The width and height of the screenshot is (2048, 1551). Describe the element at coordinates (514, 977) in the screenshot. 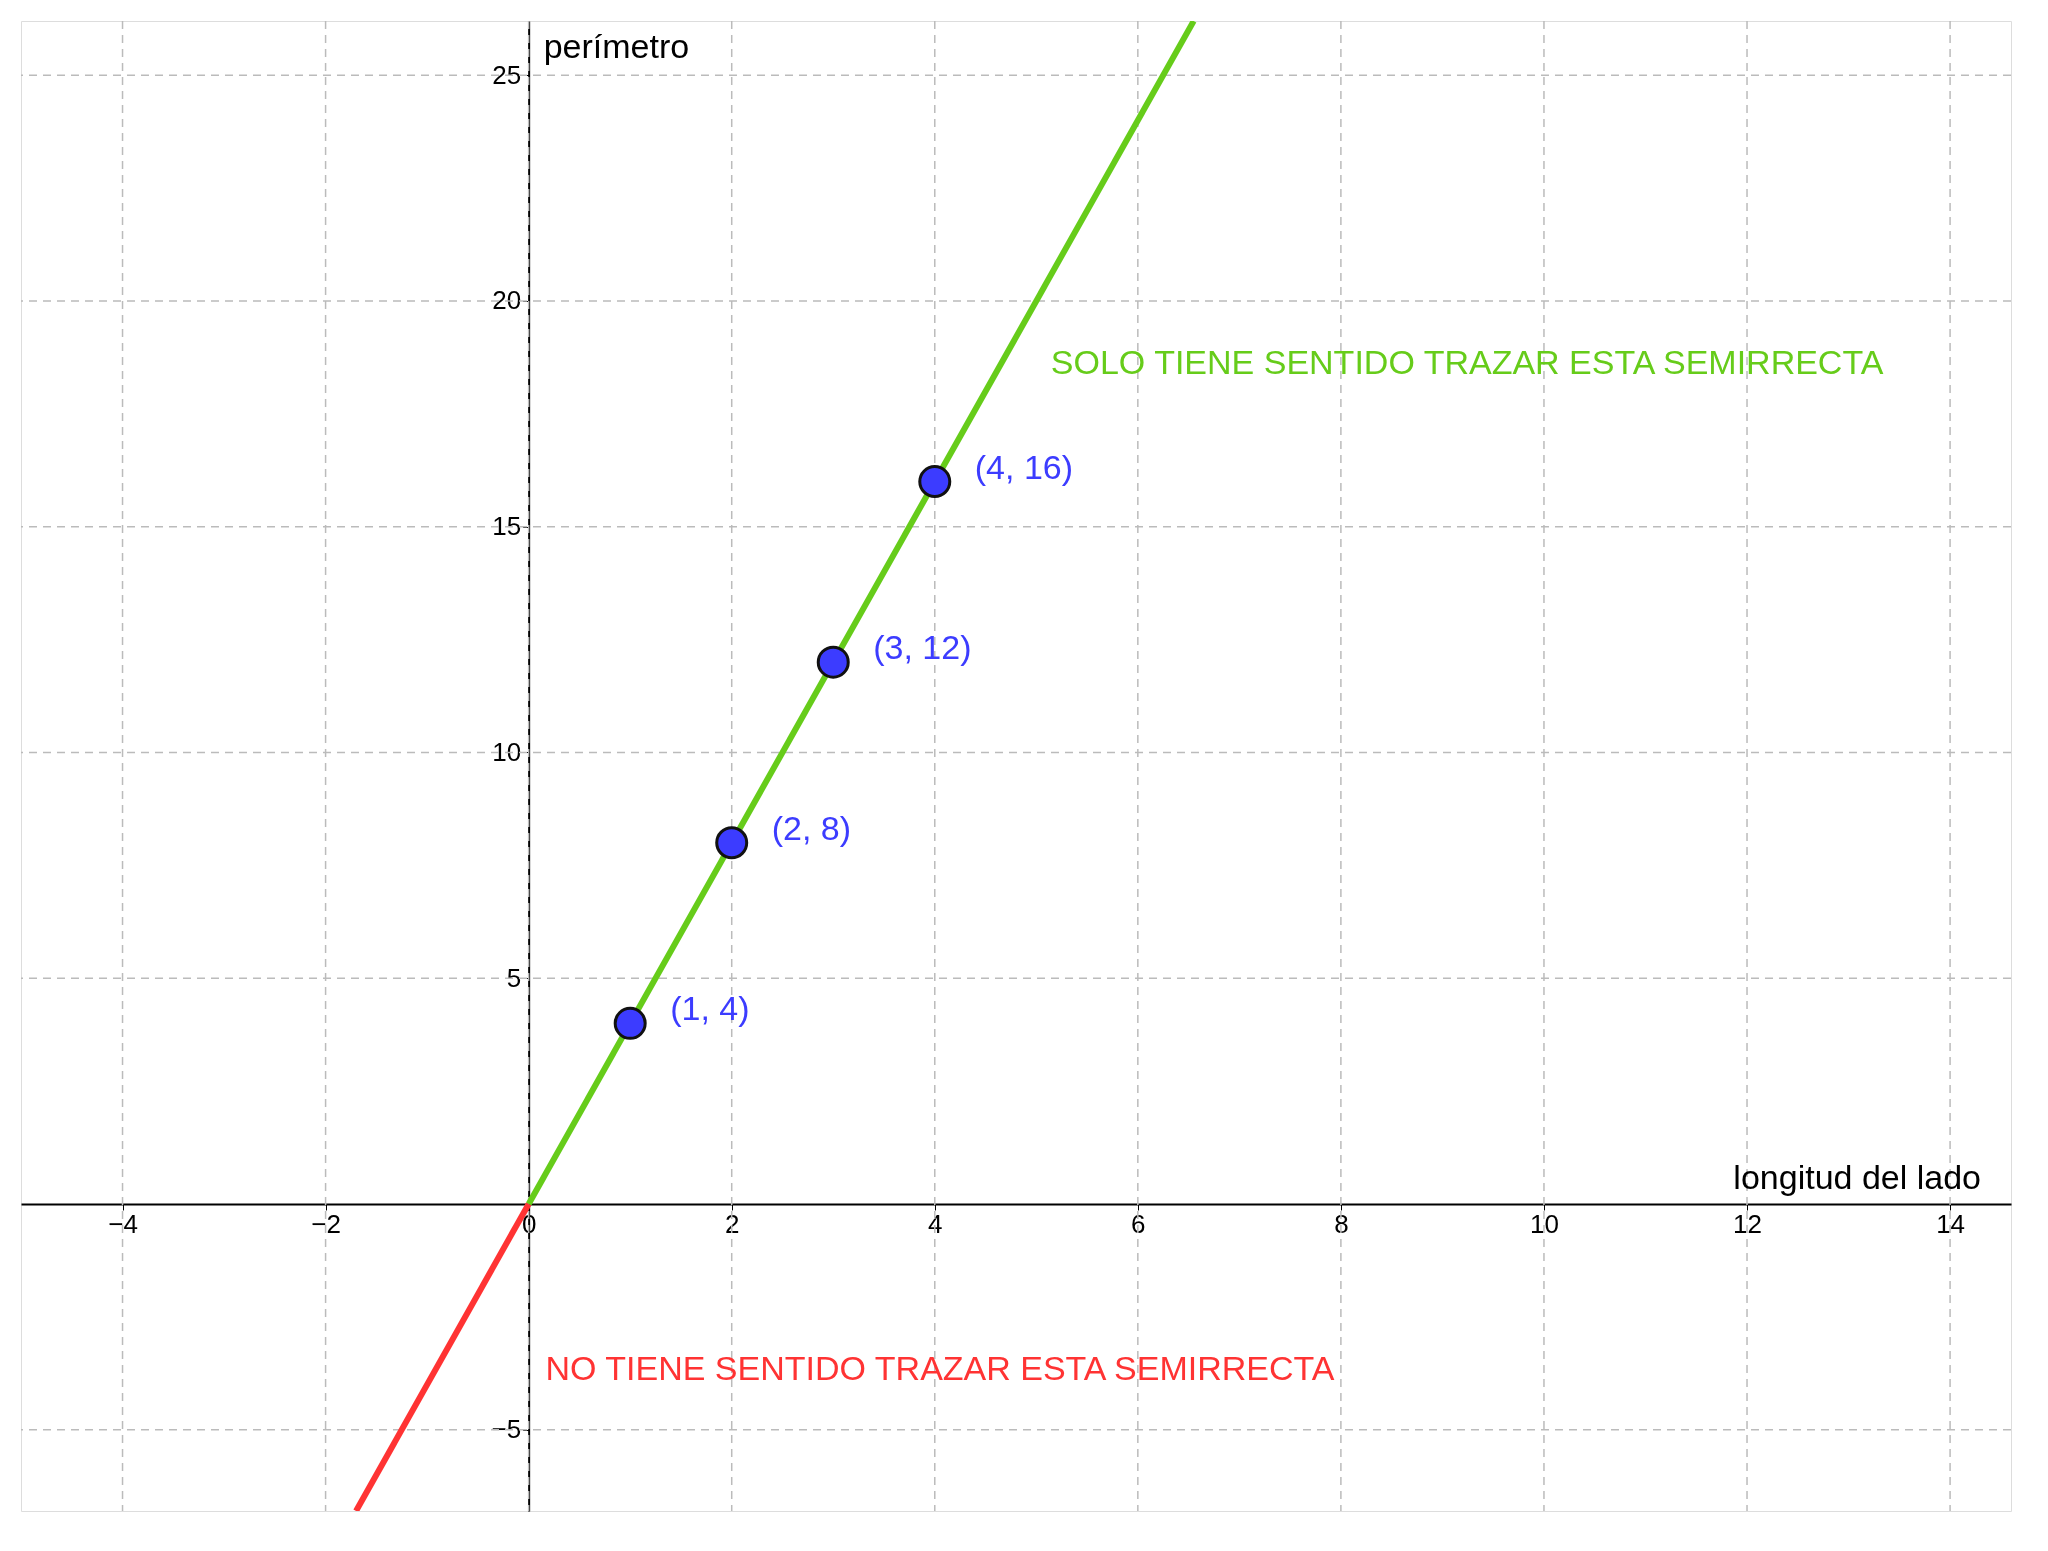

I see `y-tick-label: 5` at that location.